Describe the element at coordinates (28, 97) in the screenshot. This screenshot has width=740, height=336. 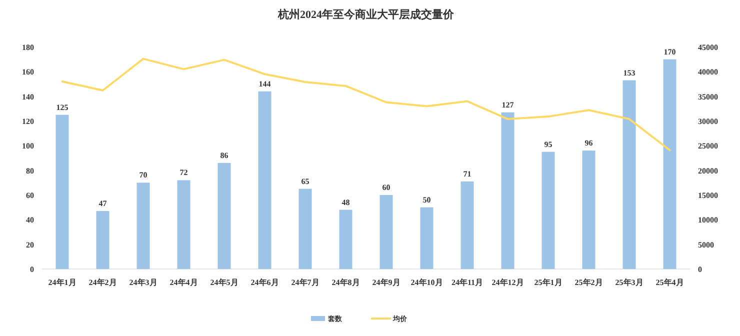
I see `y-tick-label: 140` at that location.